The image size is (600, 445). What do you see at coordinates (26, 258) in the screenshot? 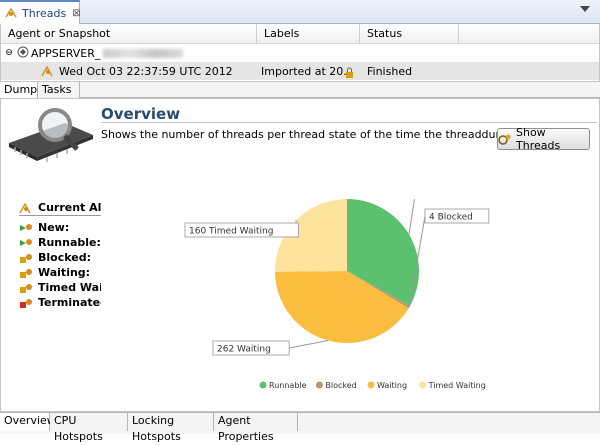
I see `blocked-thread-icon` at bounding box center [26, 258].